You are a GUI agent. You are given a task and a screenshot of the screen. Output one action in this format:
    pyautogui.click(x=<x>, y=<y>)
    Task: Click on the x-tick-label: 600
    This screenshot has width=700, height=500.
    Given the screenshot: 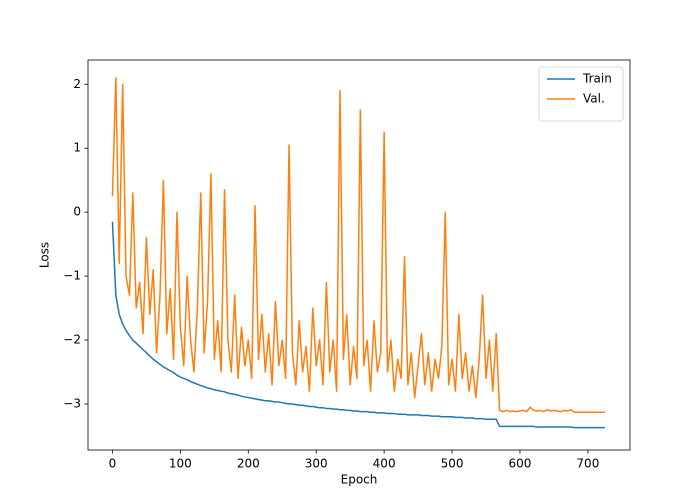 What is the action you would take?
    pyautogui.click(x=520, y=464)
    